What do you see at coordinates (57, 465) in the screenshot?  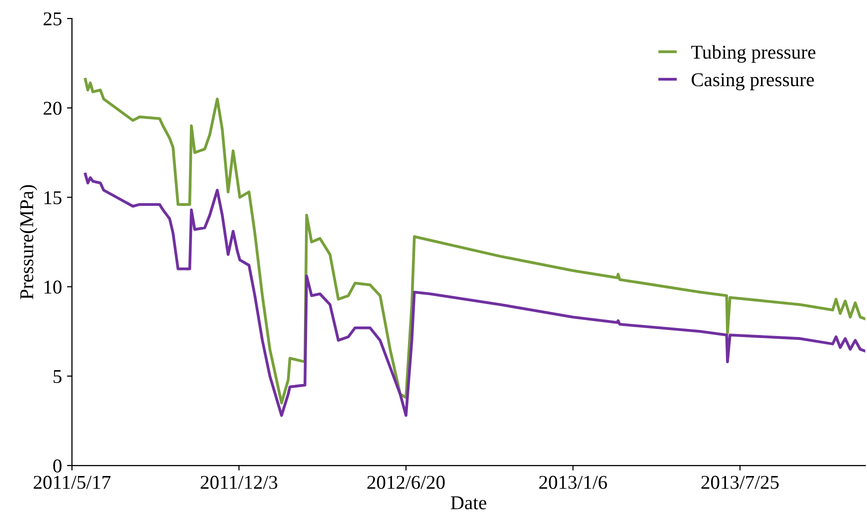 I see `y-tick-label: 0` at bounding box center [57, 465].